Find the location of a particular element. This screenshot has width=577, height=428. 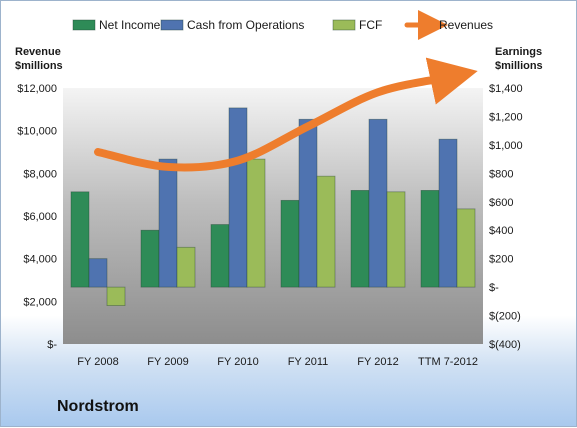

right-tick-label: $- is located at coordinates (494, 288).